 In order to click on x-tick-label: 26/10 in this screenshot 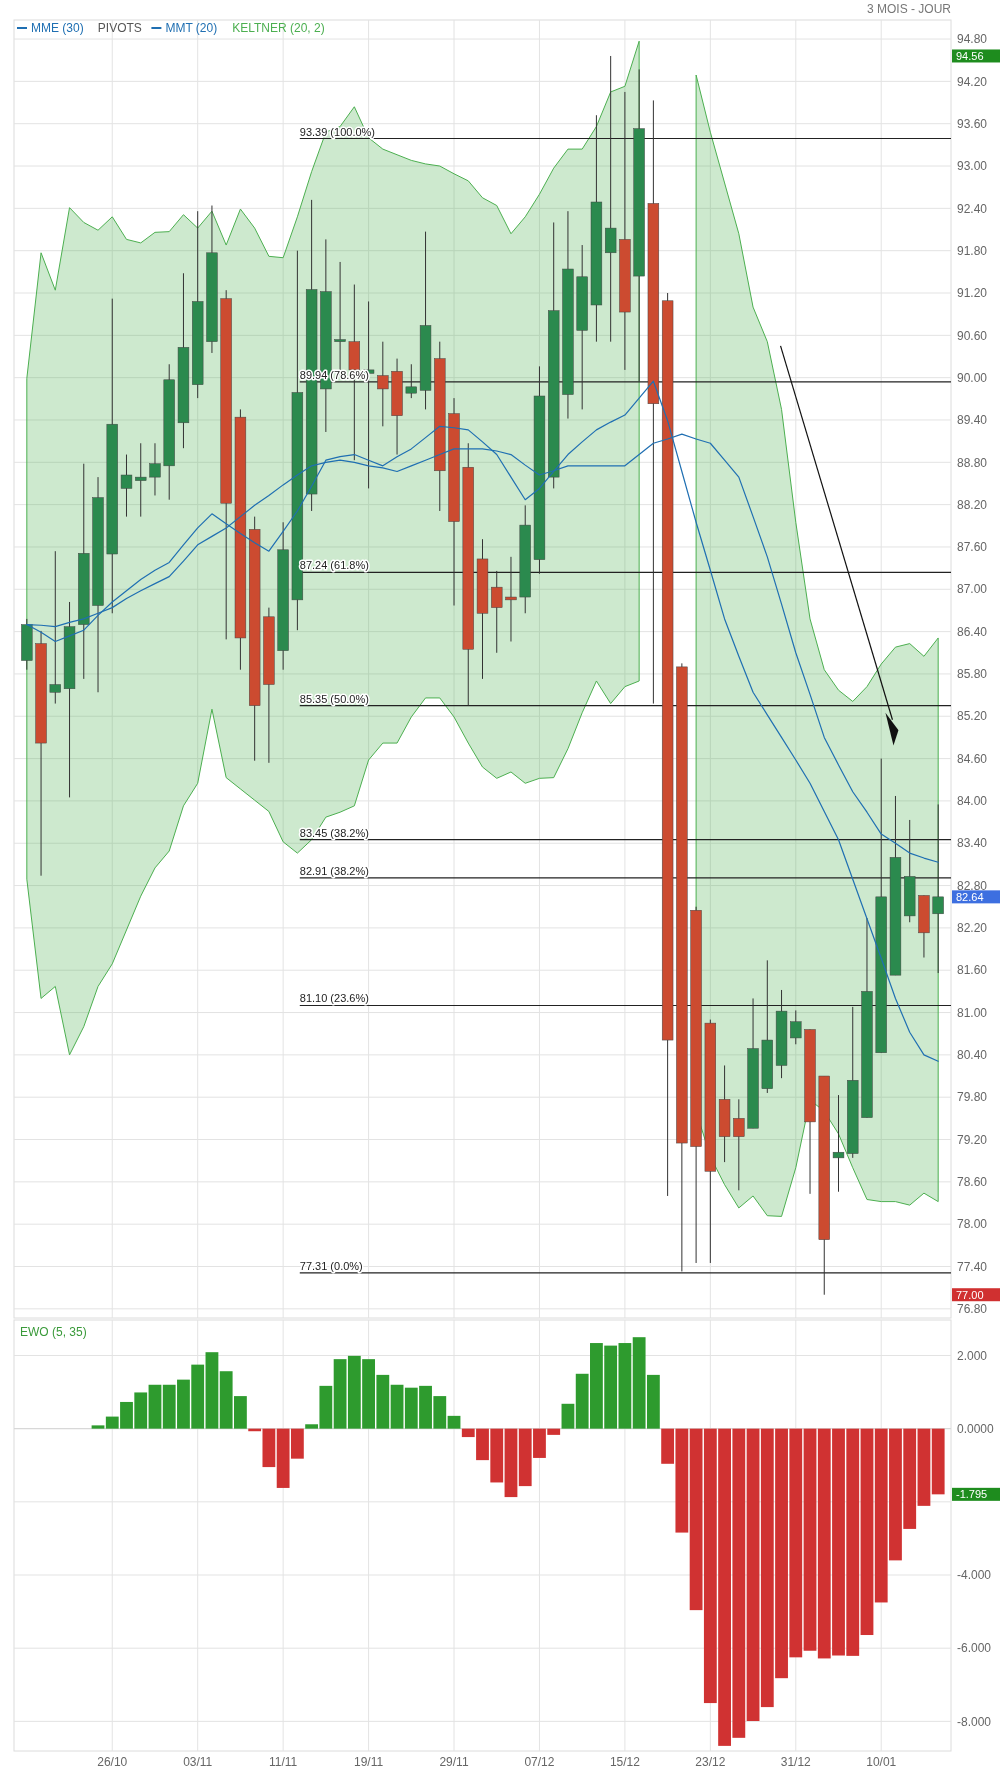, I will do `click(112, 1762)`.